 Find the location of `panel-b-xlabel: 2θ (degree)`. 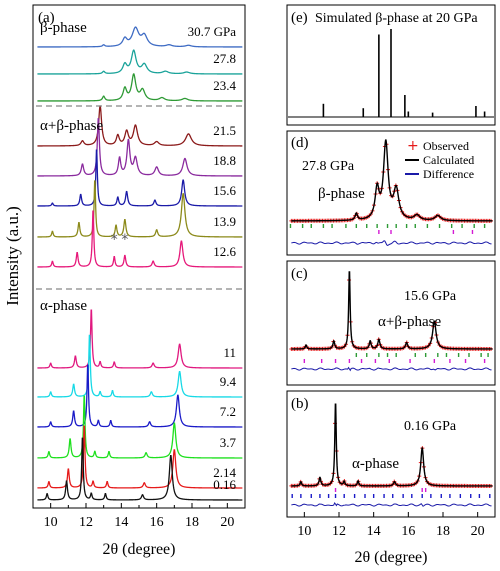

panel-b-xlabel: 2θ (degree) is located at coordinates (391, 557).